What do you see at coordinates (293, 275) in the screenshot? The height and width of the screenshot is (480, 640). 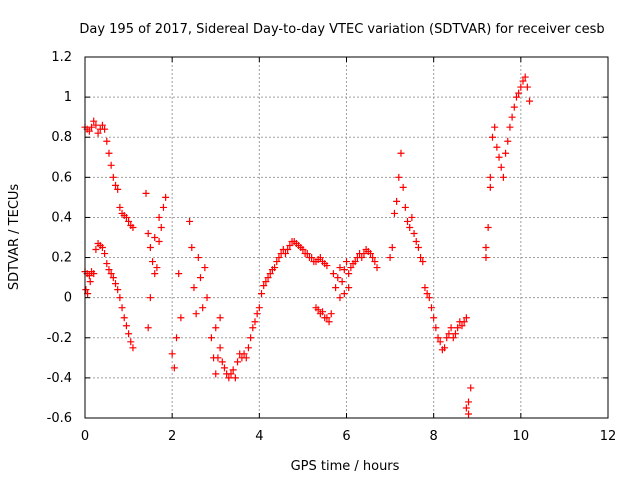 I see `series-rise-4-to-5h` at bounding box center [293, 275].